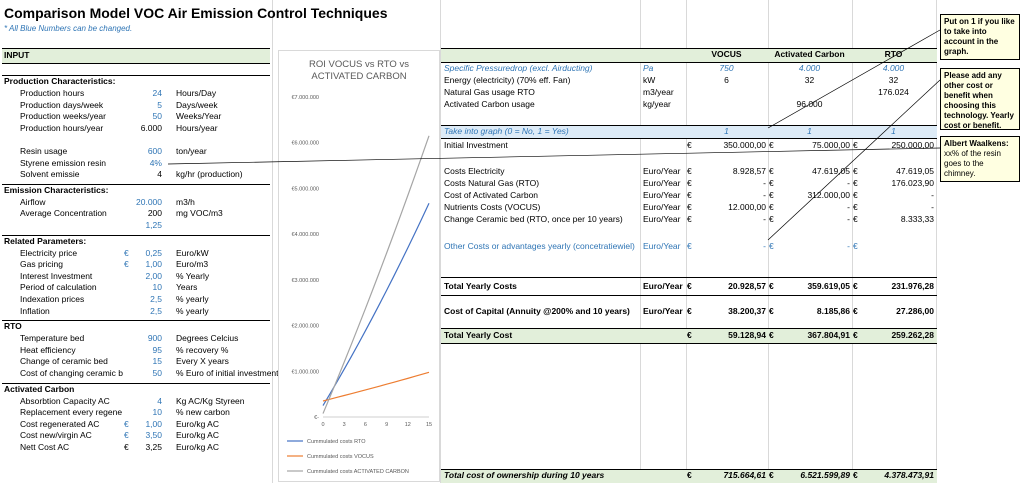  What do you see at coordinates (151, 127) in the screenshot?
I see `param-value: 6.000` at bounding box center [151, 127].